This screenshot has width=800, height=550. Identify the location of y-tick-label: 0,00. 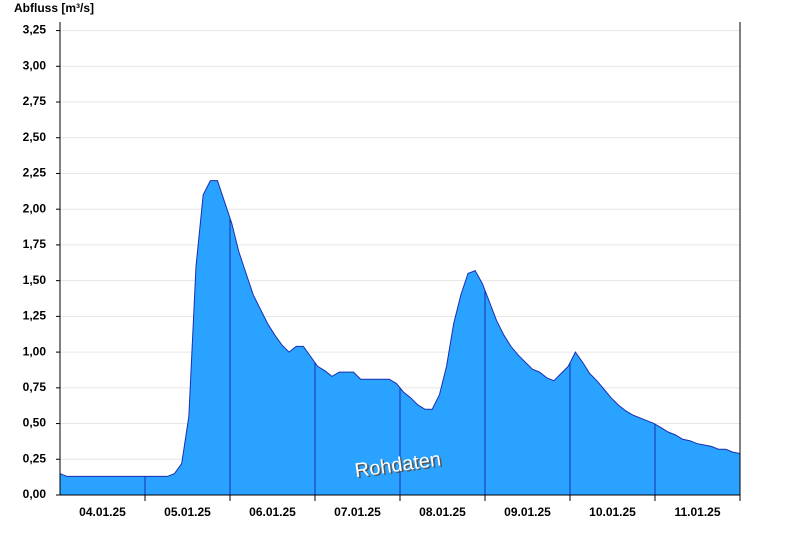
(35, 494).